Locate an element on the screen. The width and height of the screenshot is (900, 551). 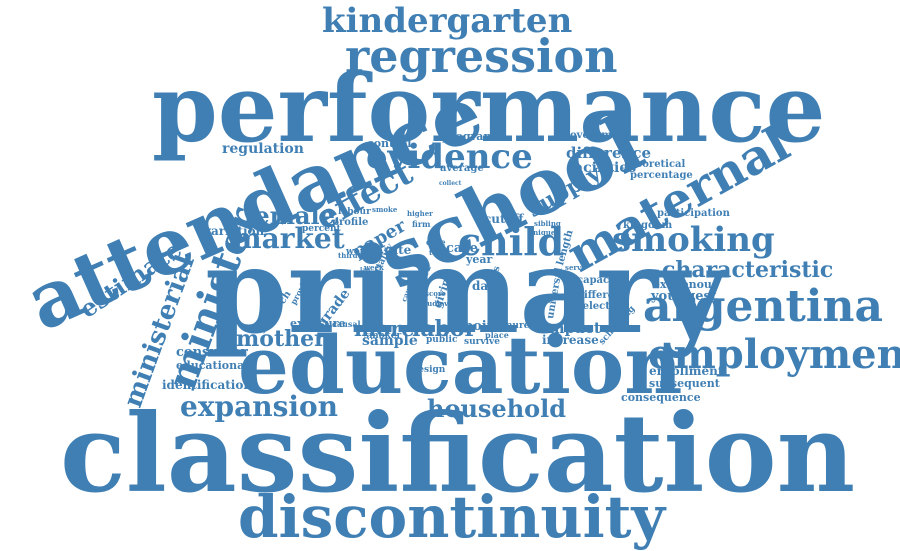
word-place: place is located at coordinates (497, 335).